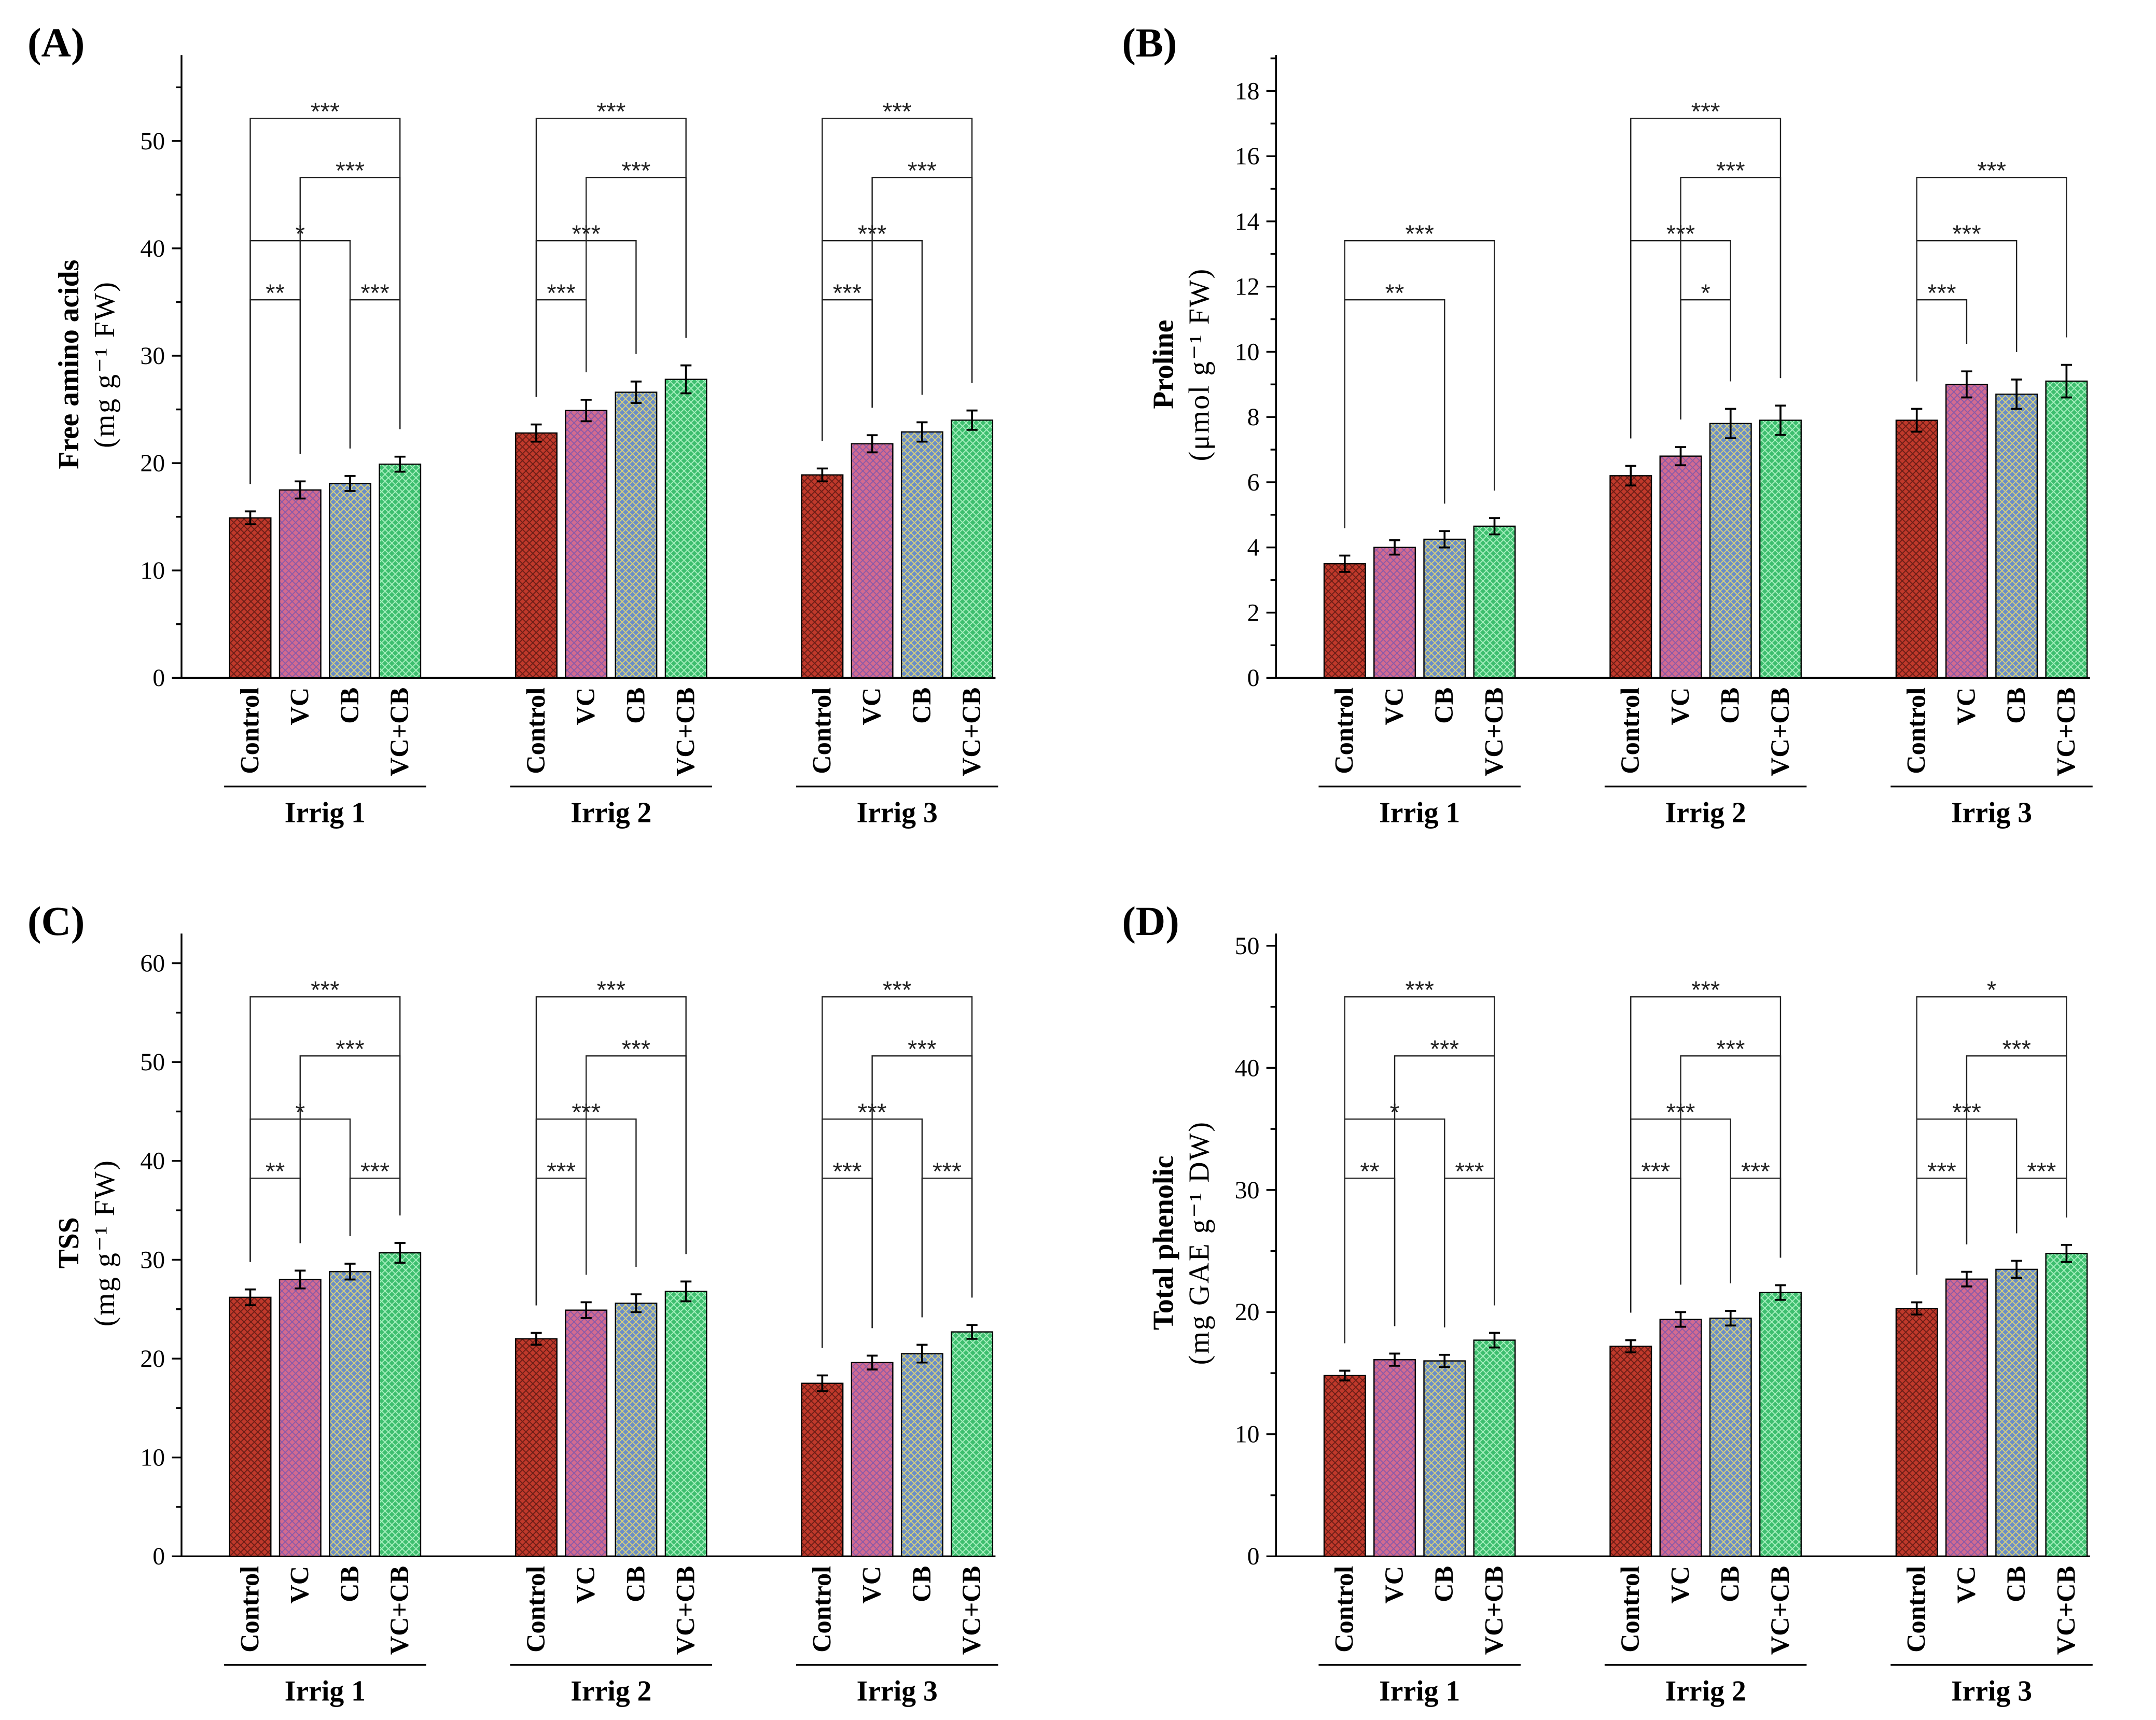 Image resolution: width=2156 pixels, height=1720 pixels. Describe the element at coordinates (56, 43) in the screenshot. I see `panel-label: (A)` at that location.